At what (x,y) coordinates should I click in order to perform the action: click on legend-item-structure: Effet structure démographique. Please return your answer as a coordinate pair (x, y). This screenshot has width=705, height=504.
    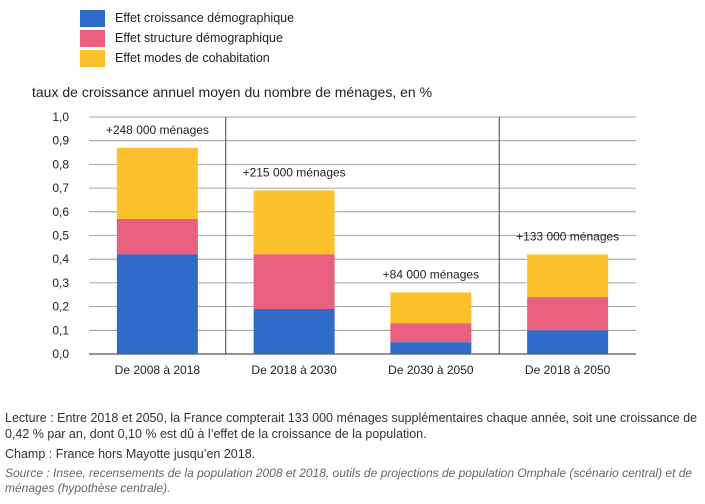
    Looking at the image, I should click on (187, 38).